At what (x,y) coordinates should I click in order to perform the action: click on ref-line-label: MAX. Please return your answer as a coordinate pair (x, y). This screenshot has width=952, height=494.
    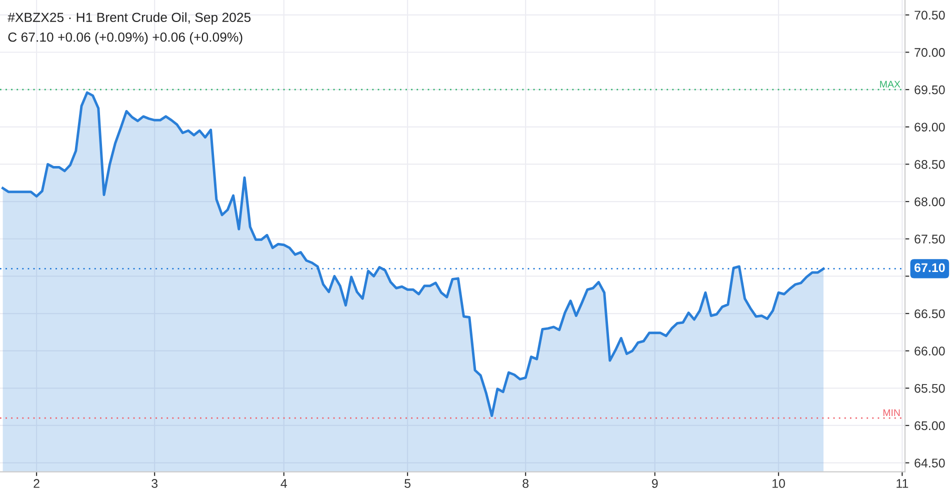
    Looking at the image, I should click on (890, 84).